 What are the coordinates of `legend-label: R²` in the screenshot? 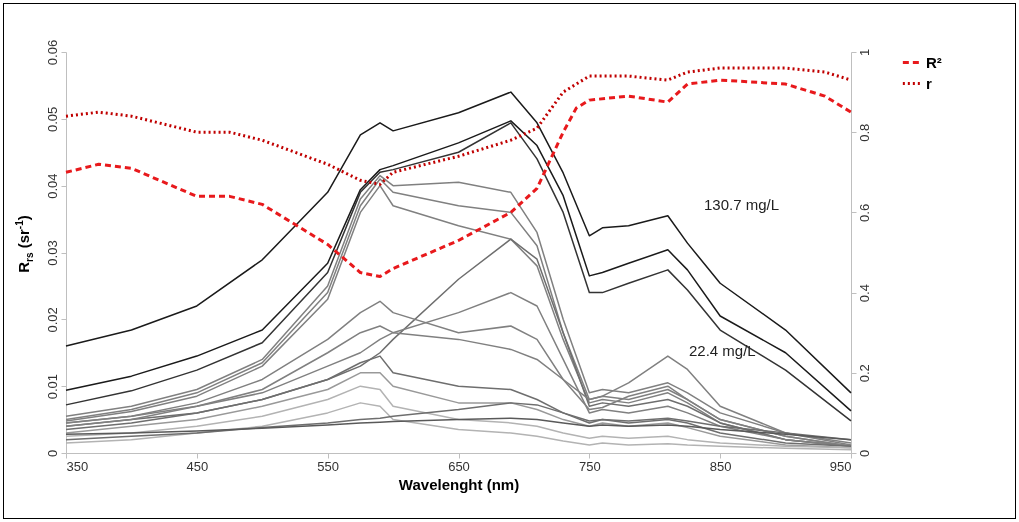 It's located at (934, 62).